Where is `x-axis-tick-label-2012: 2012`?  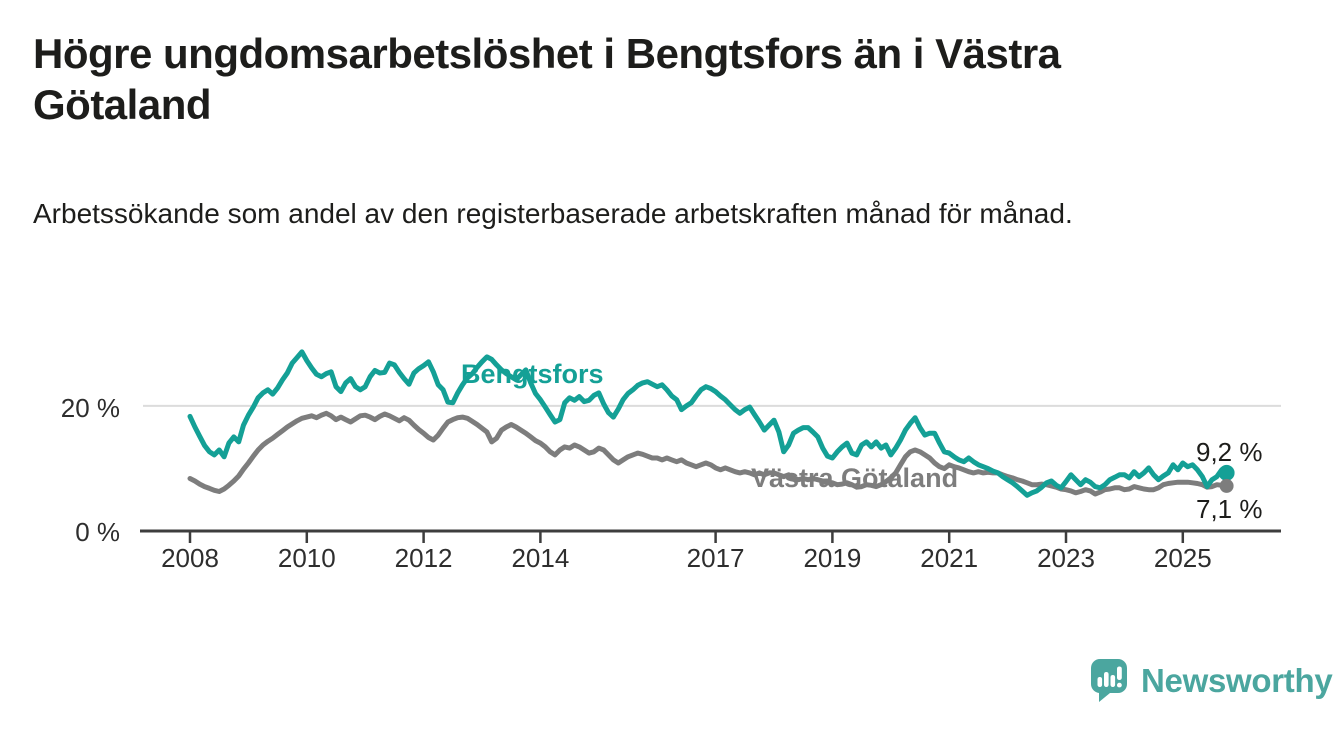
x-axis-tick-label-2012: 2012 is located at coordinates (423, 558).